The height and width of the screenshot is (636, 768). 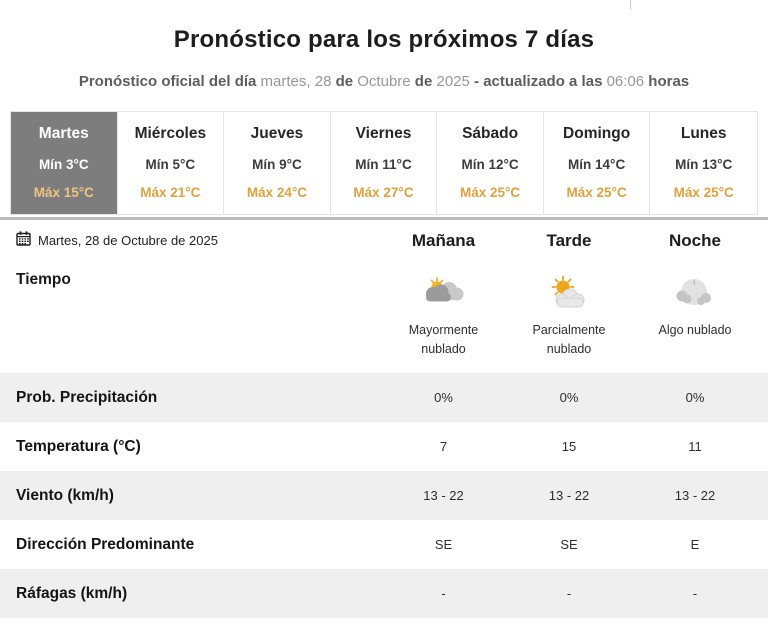 What do you see at coordinates (384, 544) in the screenshot?
I see `table-row-wind-direction: Dirección Predominante SE SE E` at bounding box center [384, 544].